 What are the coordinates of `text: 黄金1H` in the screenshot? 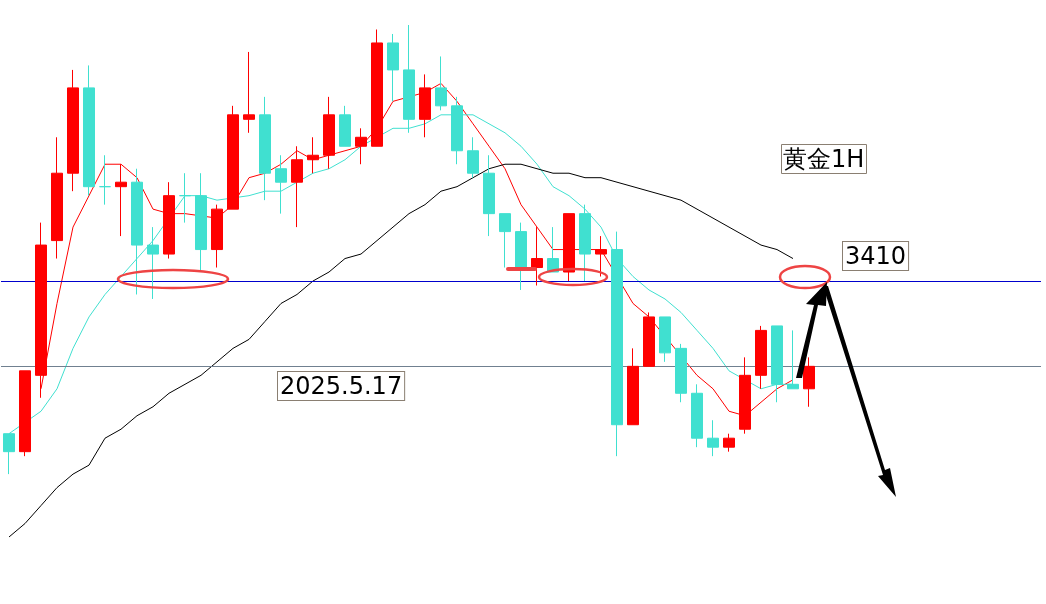 It's located at (824, 159).